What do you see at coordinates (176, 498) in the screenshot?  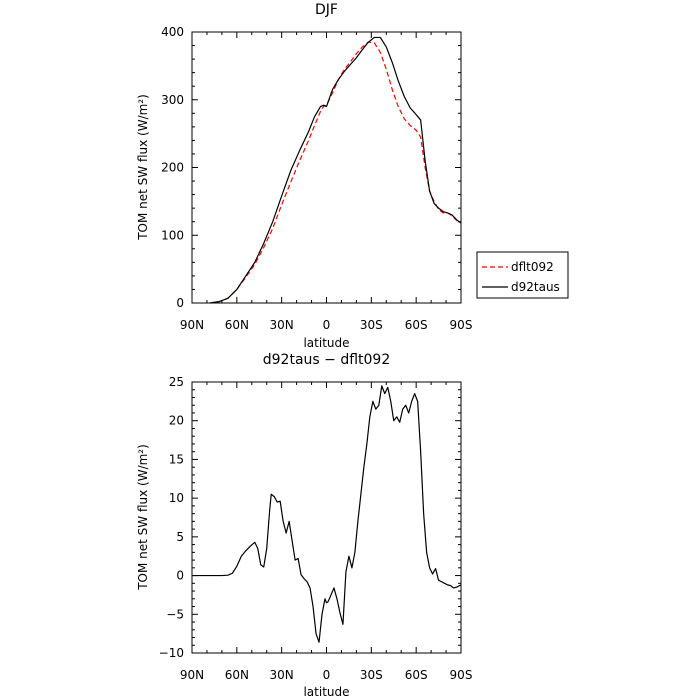 I see `bottom-ytick-label: 10` at bounding box center [176, 498].